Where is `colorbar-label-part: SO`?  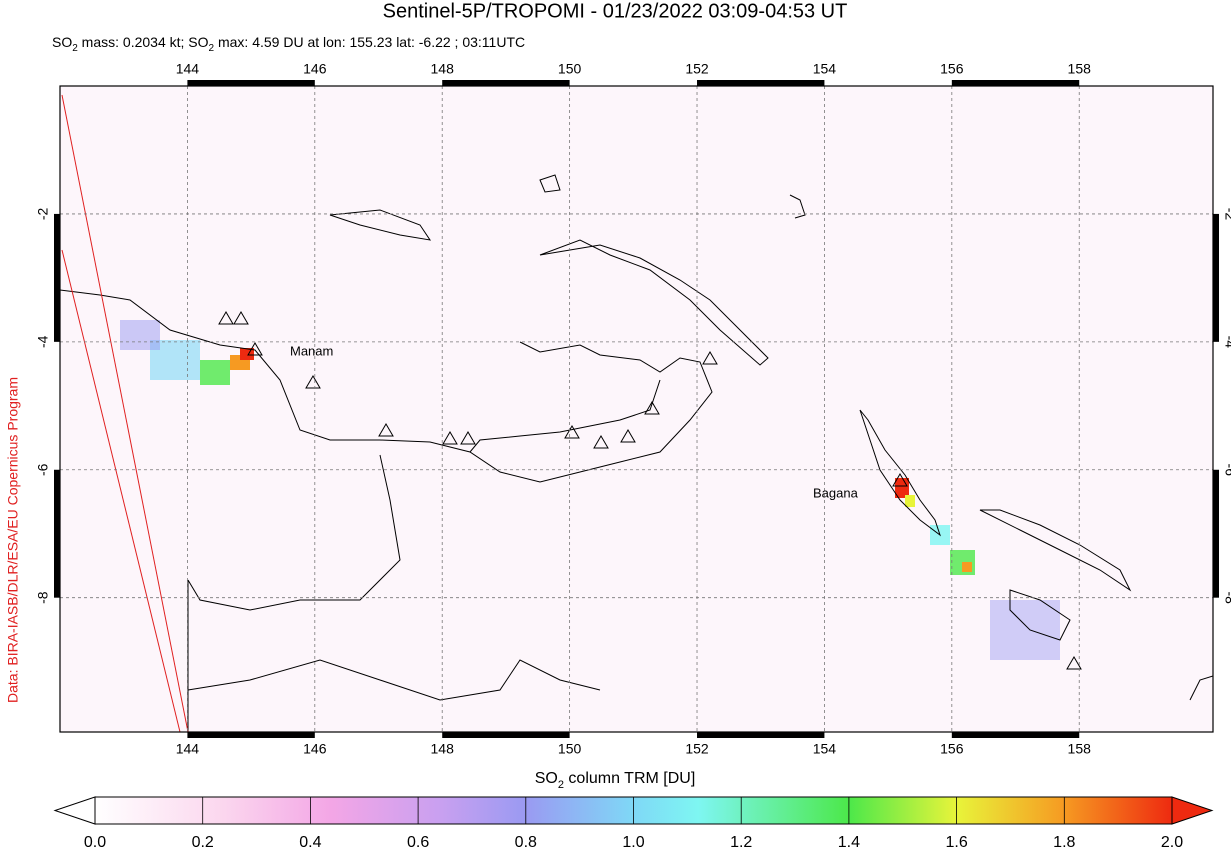
colorbar-label-part: SO is located at coordinates (546, 778).